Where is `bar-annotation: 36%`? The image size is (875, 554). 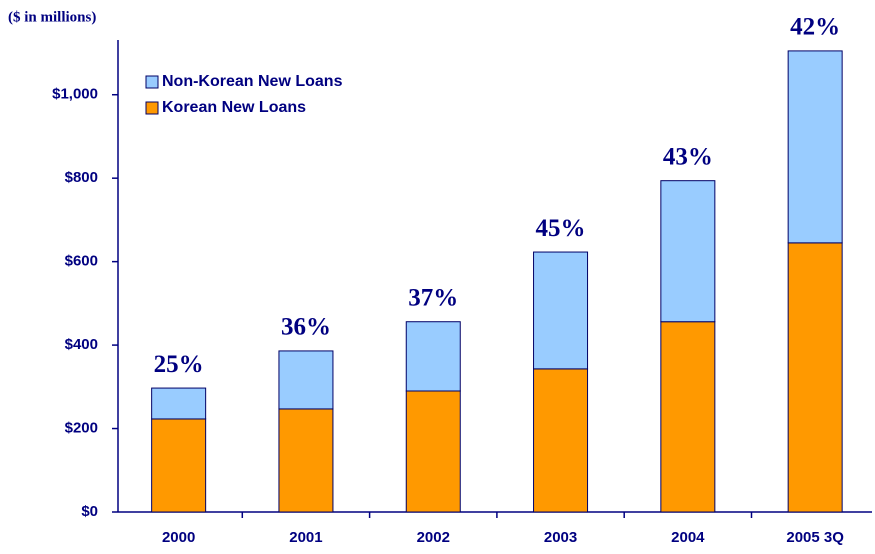 bar-annotation: 36% is located at coordinates (306, 327).